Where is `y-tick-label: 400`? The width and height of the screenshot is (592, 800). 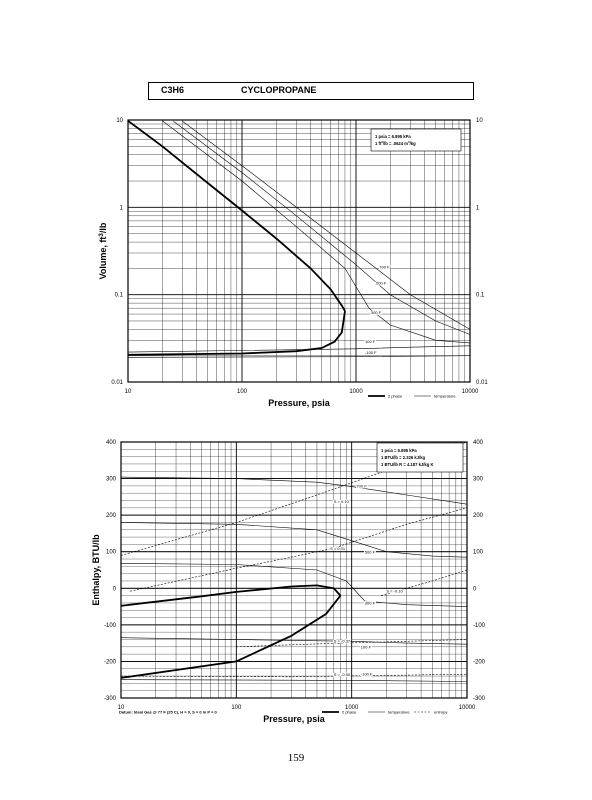
y-tick-label: 400 is located at coordinates (111, 443).